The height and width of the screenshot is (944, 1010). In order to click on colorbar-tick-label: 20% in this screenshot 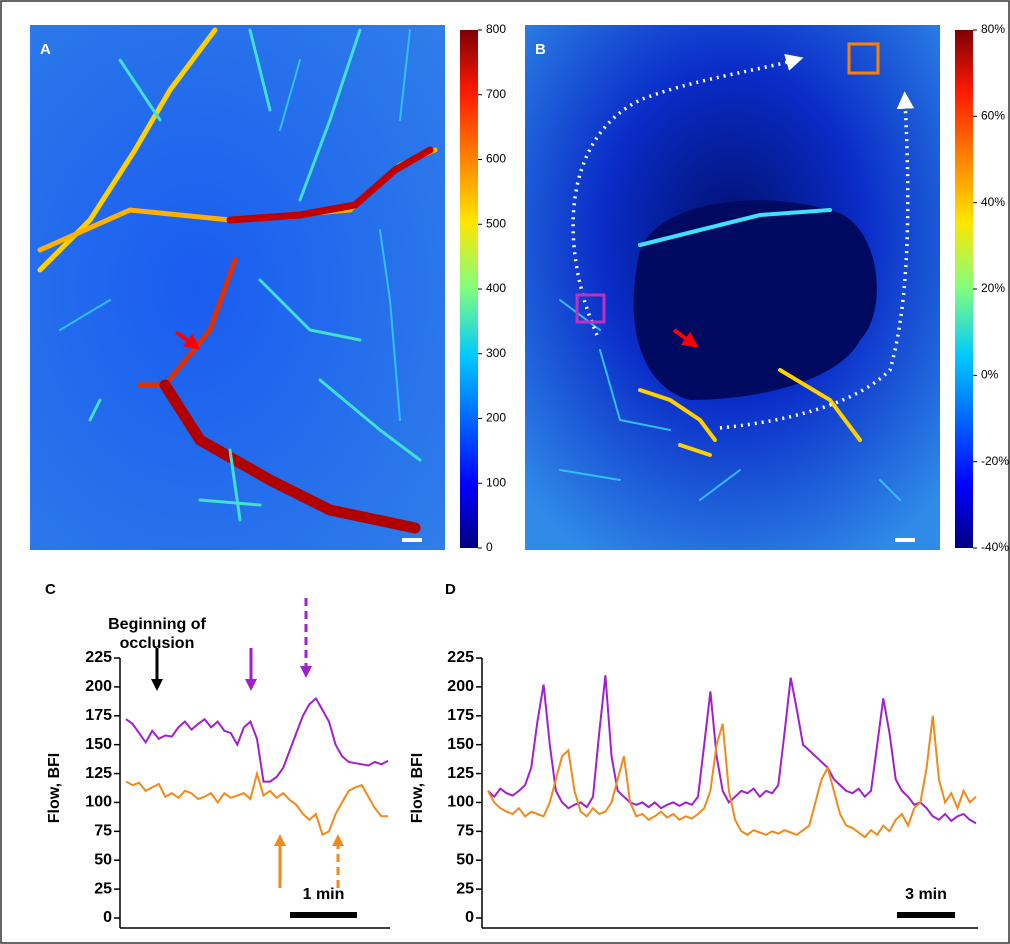, I will do `click(993, 288)`.